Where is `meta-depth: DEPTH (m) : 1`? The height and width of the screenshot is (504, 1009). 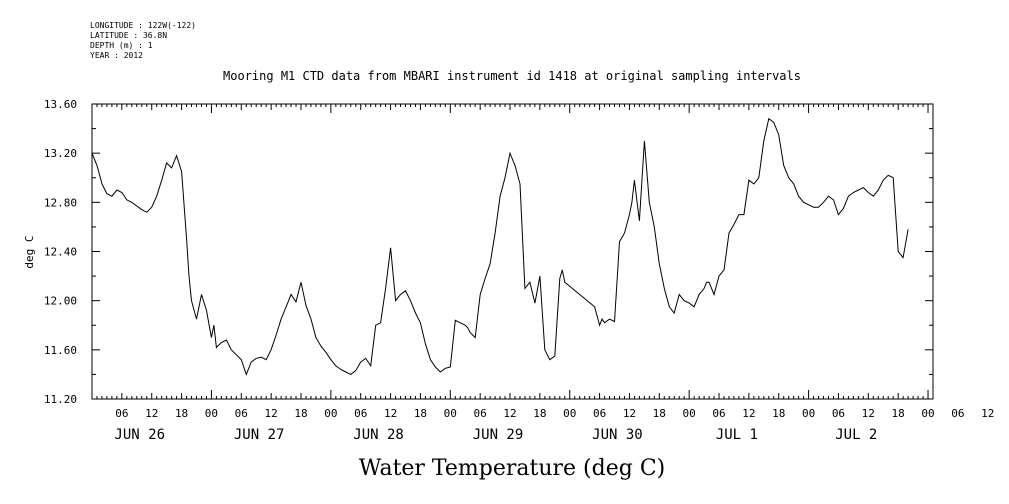 meta-depth: DEPTH (m) : 1 is located at coordinates (121, 45).